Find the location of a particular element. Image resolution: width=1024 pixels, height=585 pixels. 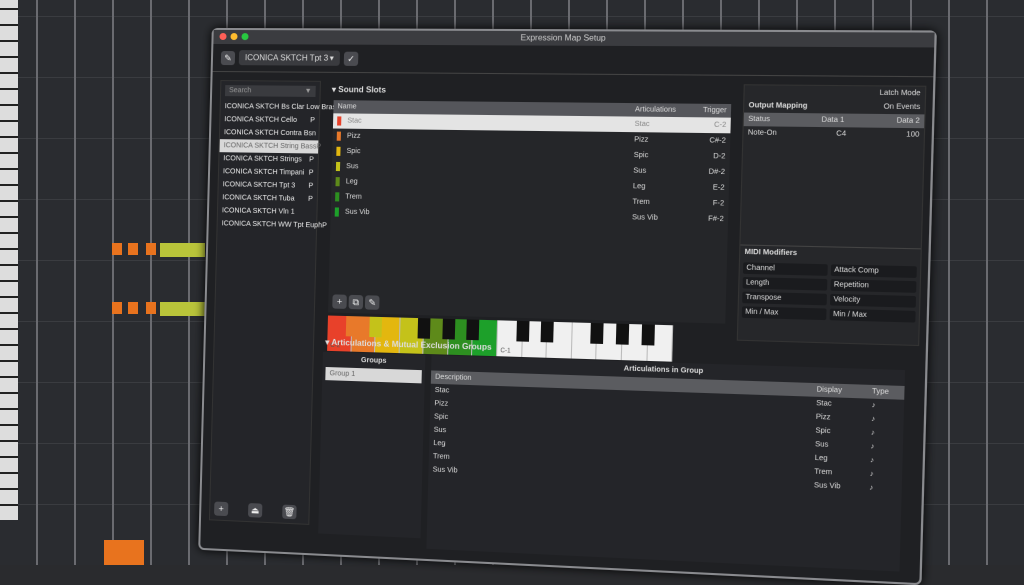

modifier-field: Repetition is located at coordinates (873, 286).